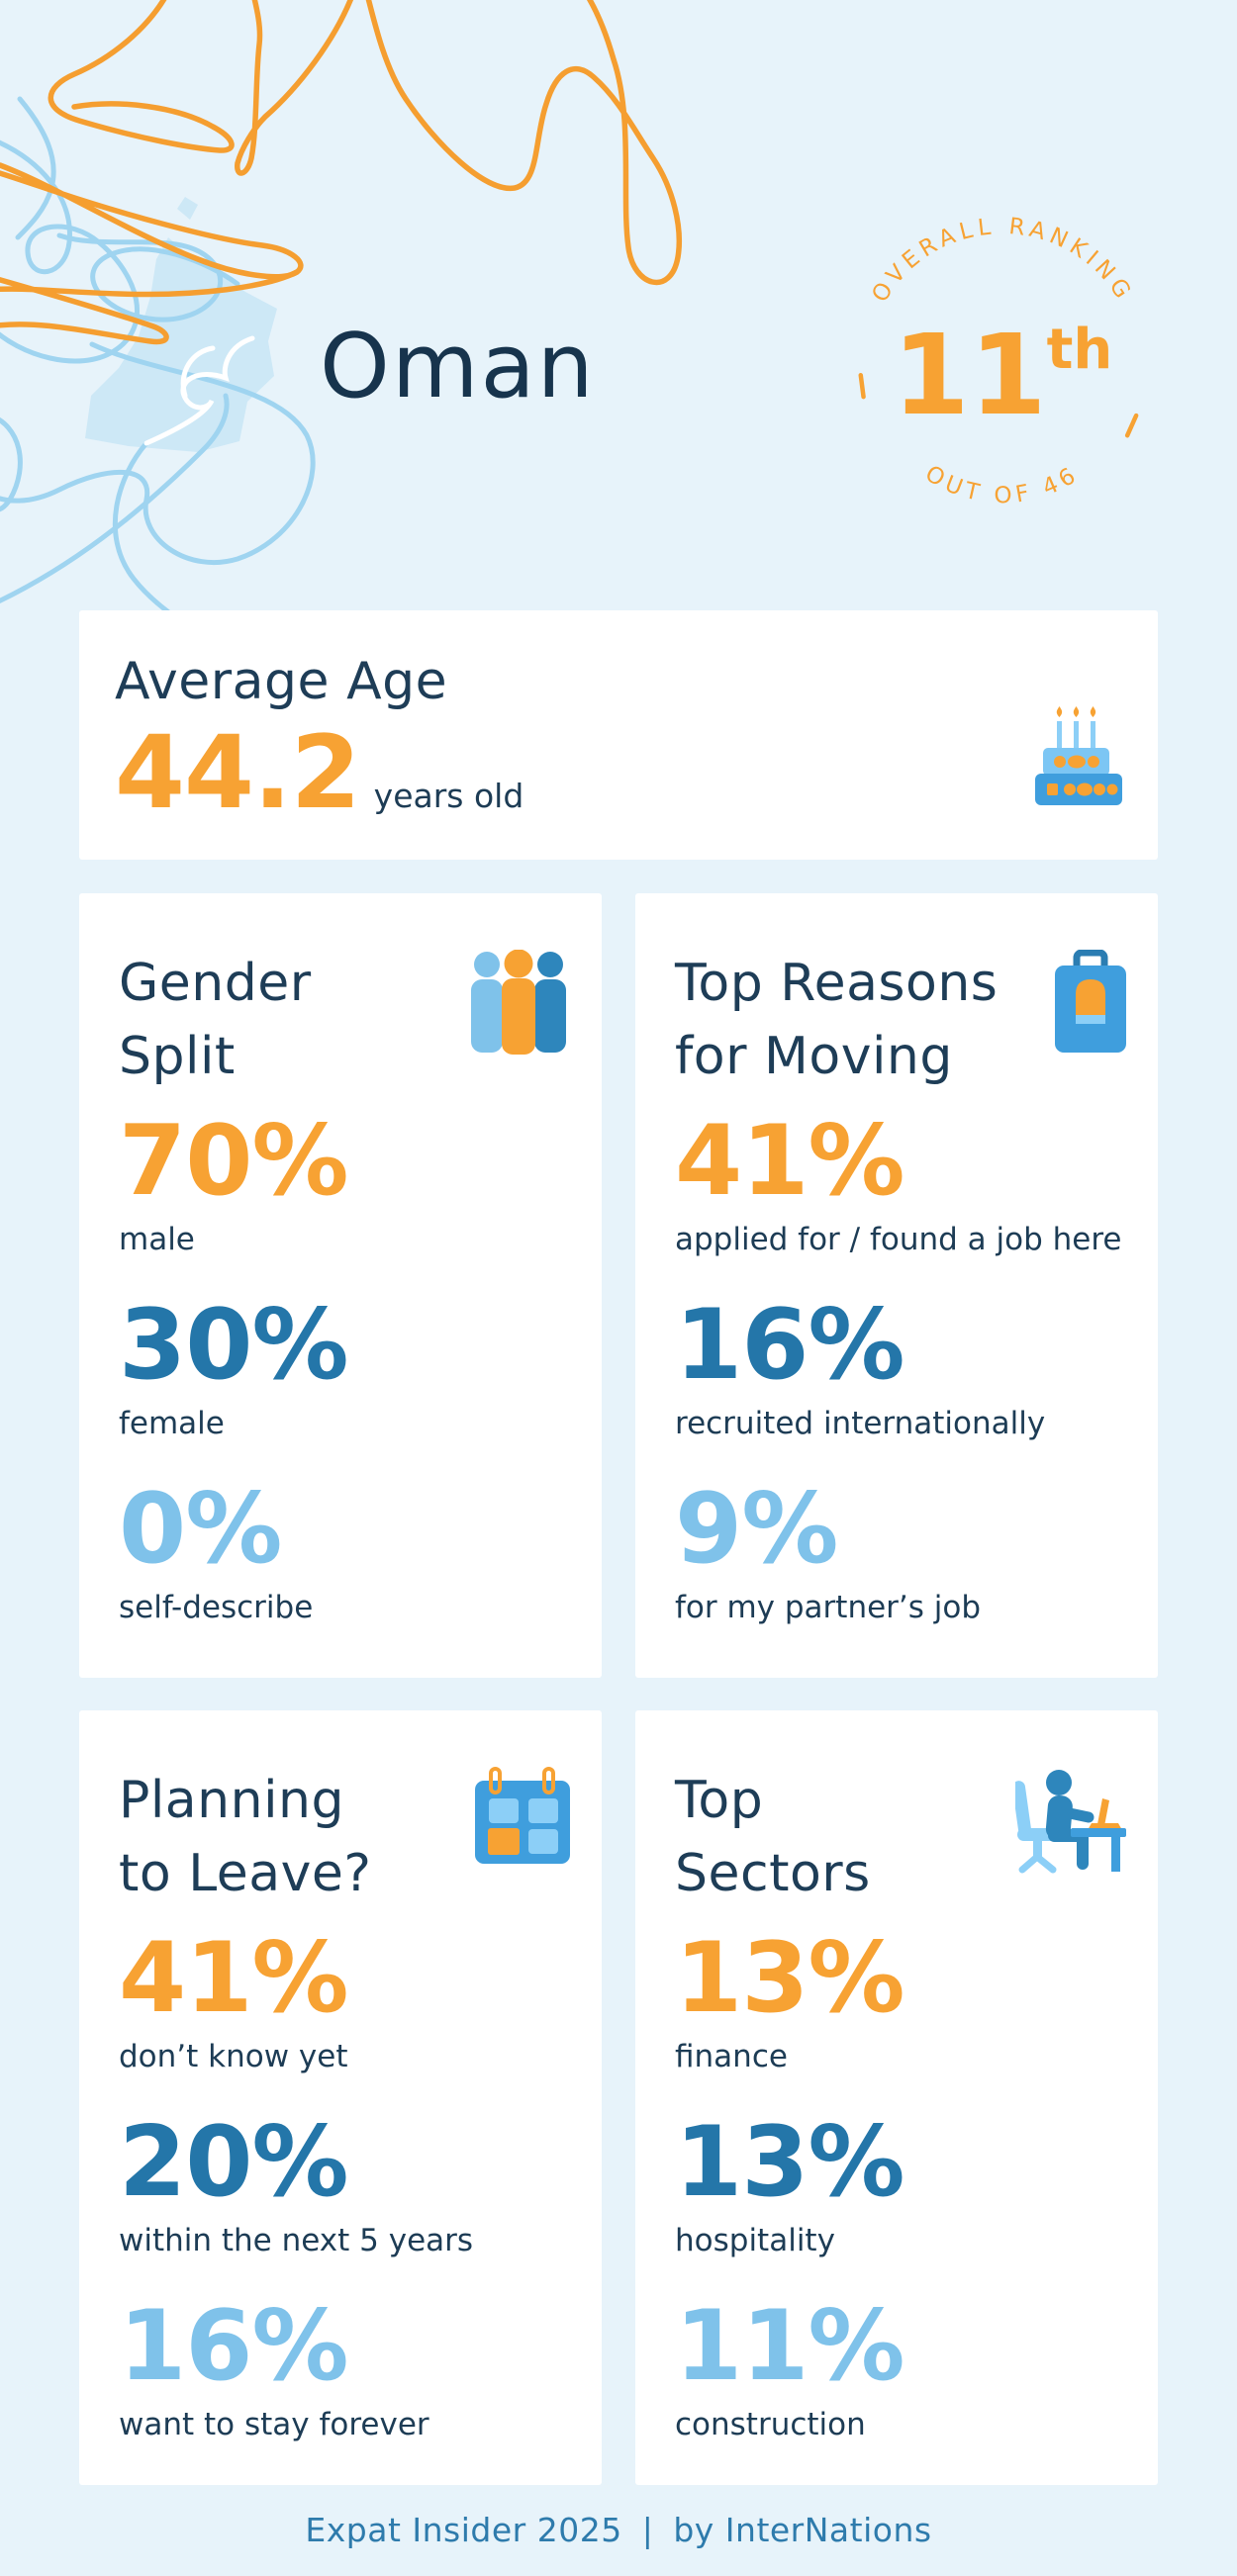  What do you see at coordinates (755, 2240) in the screenshot?
I see `stat-label: hospitality` at bounding box center [755, 2240].